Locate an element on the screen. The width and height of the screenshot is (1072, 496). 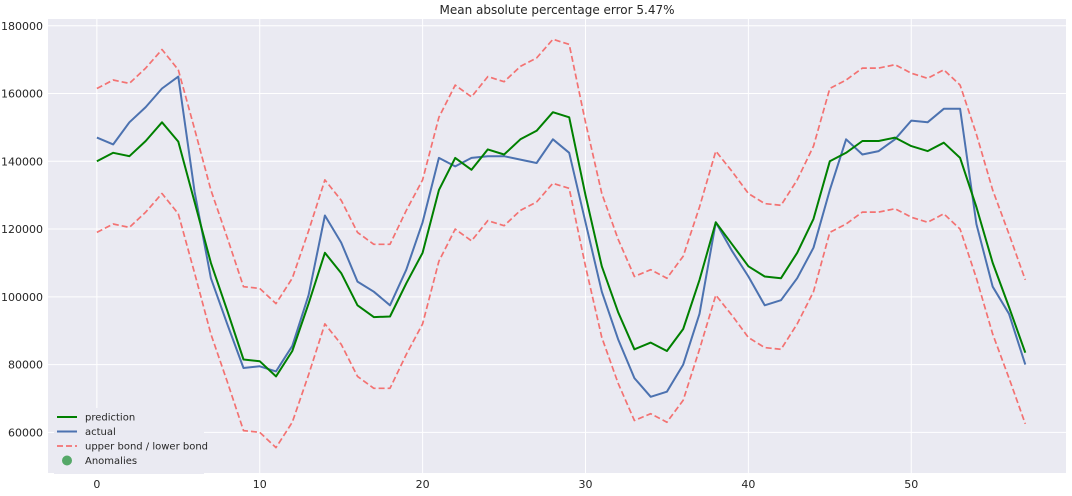
y-tick-label: 140000 is located at coordinates (22, 161).